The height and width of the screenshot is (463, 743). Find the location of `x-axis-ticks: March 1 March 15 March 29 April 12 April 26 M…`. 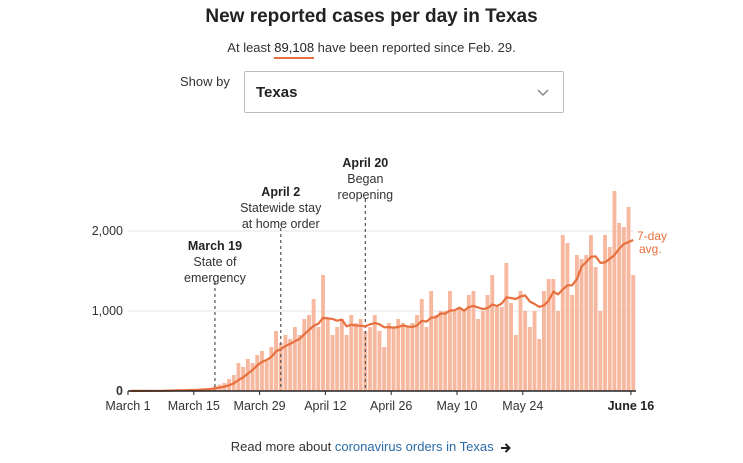

x-axis-ticks: March 1 March 15 March 29 April 12 April 26 M… is located at coordinates (379, 402).